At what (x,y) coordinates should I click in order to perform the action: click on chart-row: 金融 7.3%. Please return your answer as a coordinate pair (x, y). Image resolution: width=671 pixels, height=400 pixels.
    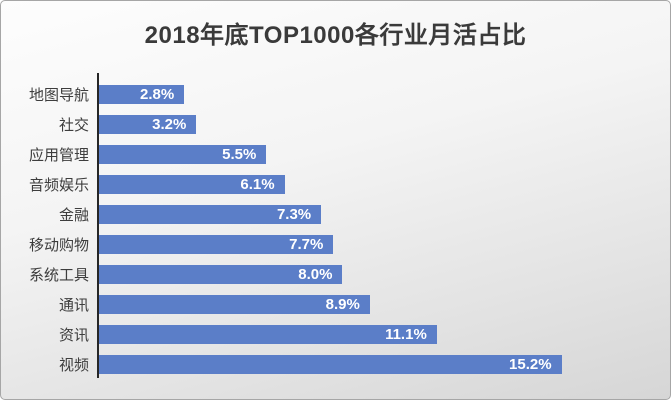
    Looking at the image, I should click on (331, 214).